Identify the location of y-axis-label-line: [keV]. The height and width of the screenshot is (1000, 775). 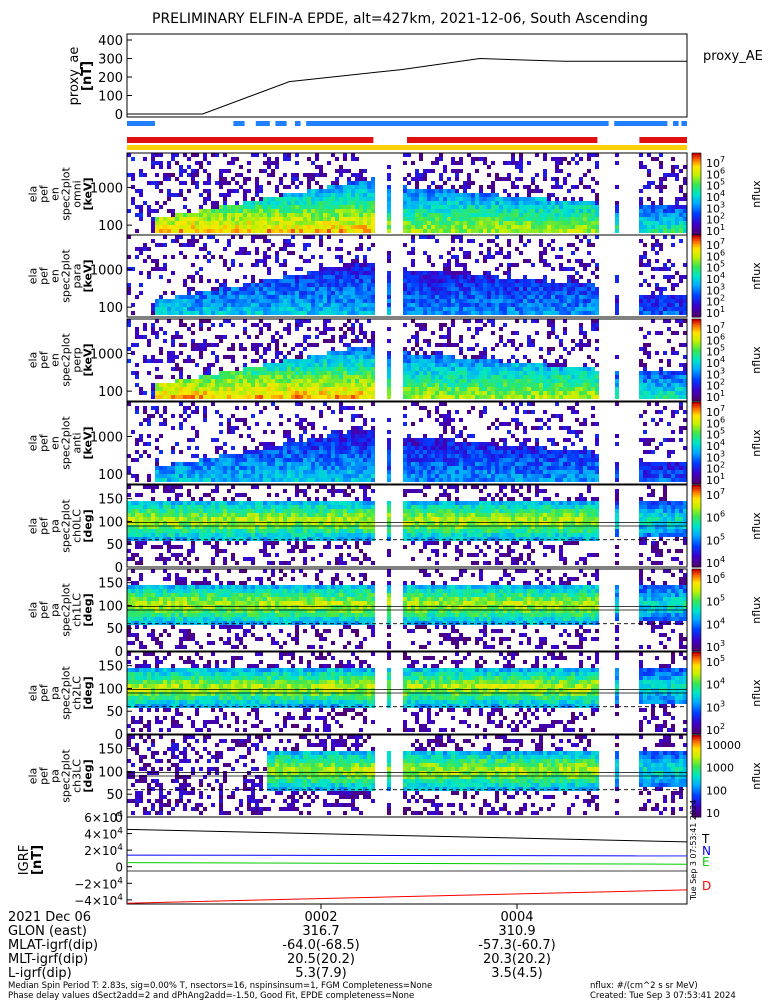
(87, 275).